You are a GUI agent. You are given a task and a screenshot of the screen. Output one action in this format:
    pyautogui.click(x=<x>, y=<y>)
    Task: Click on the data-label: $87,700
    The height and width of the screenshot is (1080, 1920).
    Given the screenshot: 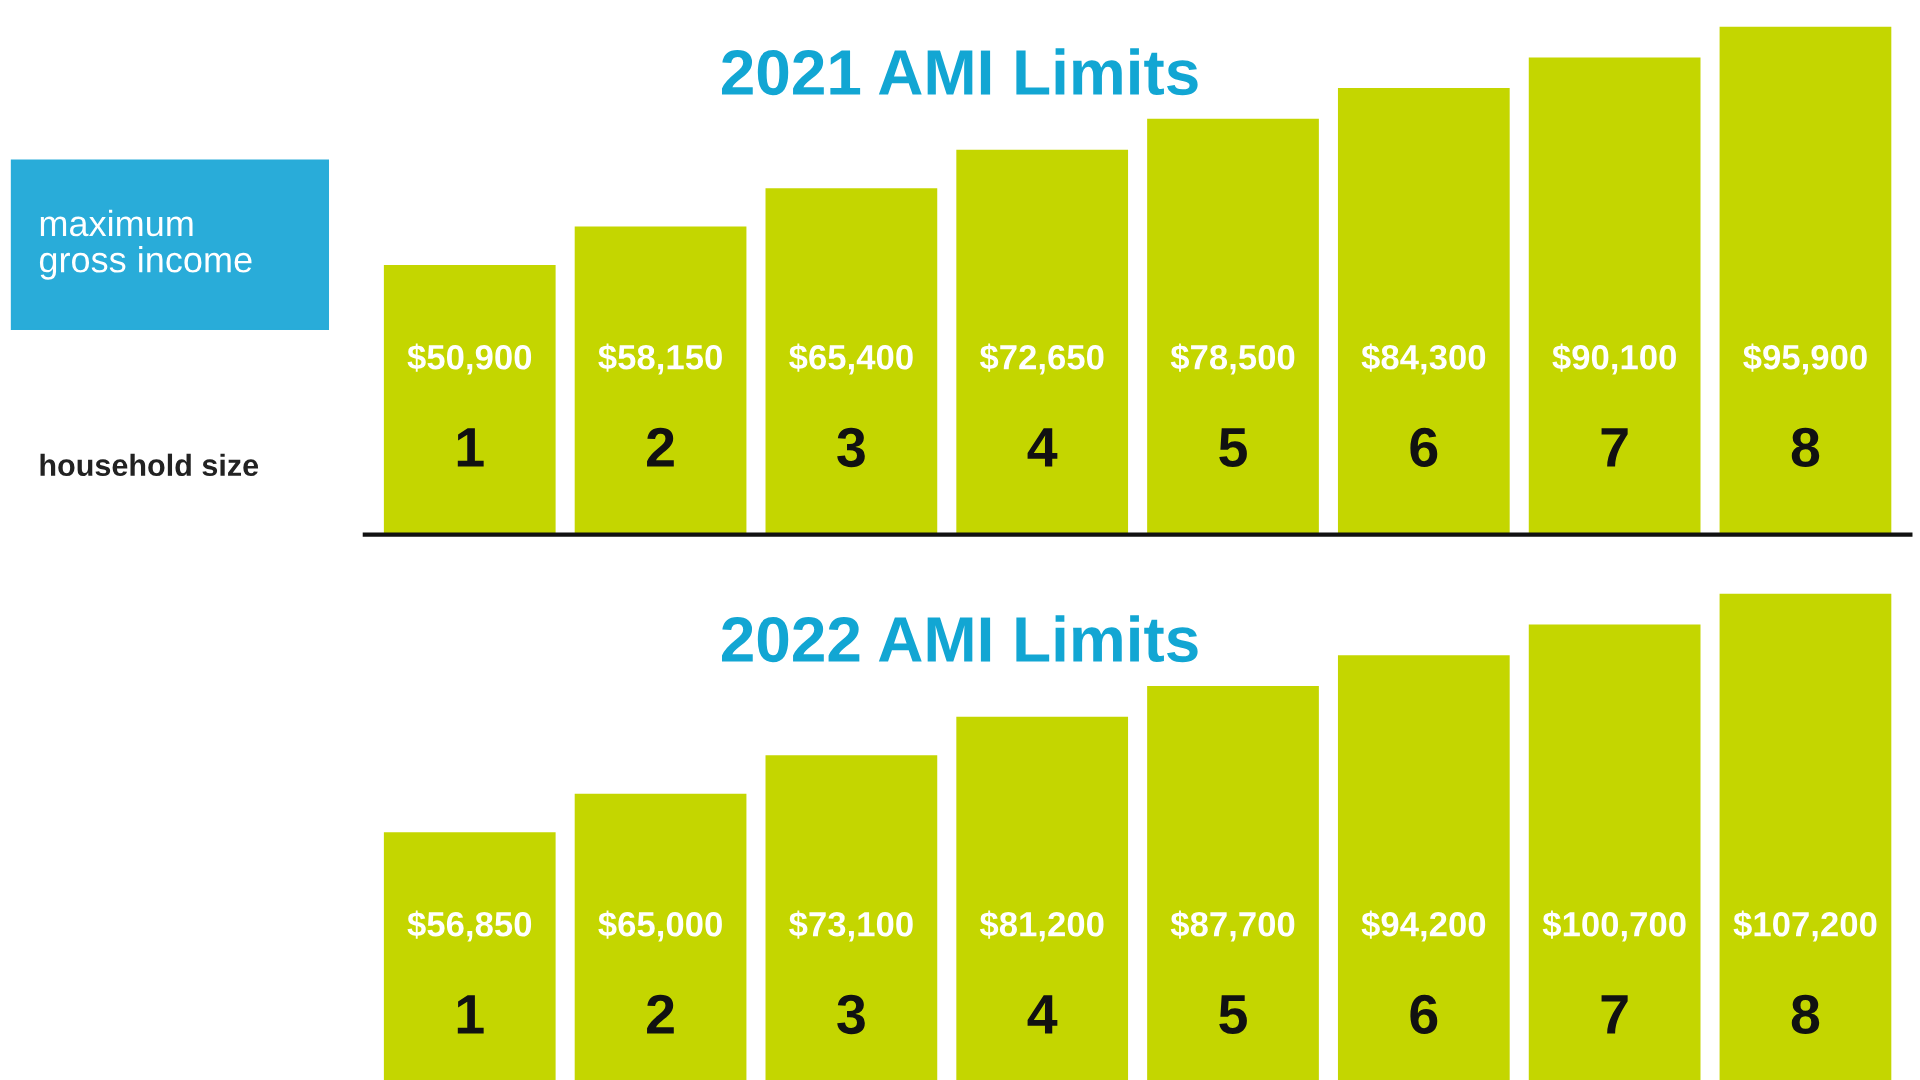 What is the action you would take?
    pyautogui.click(x=1232, y=926)
    